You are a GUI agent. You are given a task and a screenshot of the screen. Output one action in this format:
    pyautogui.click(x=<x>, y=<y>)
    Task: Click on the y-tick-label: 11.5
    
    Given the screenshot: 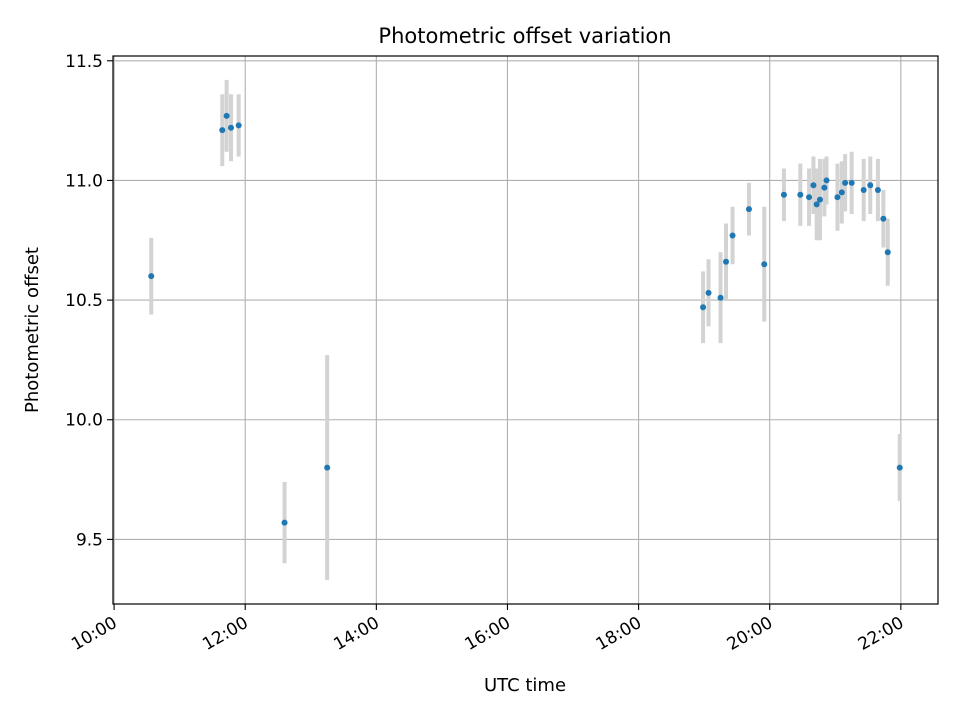 What is the action you would take?
    pyautogui.click(x=84, y=62)
    